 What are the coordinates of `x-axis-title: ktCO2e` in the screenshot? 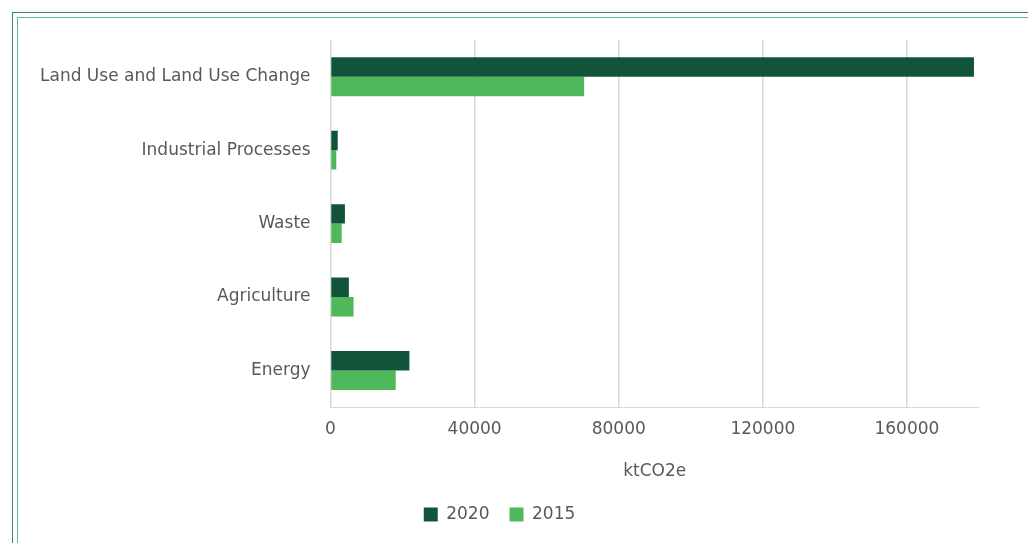 It's located at (655, 470).